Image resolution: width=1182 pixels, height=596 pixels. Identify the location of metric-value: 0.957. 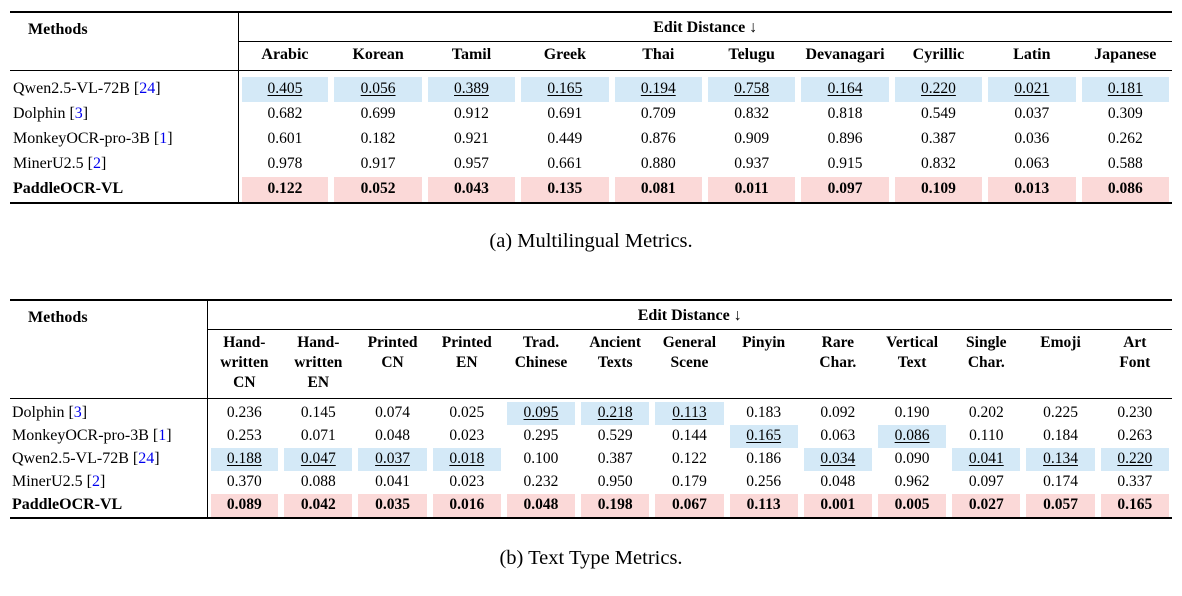
(471, 164).